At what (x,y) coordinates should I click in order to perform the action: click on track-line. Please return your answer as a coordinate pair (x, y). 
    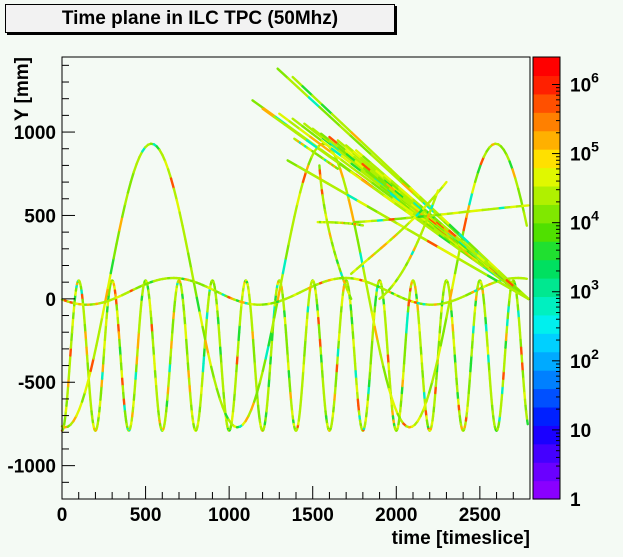
    Looking at the image, I should click on (408, 230).